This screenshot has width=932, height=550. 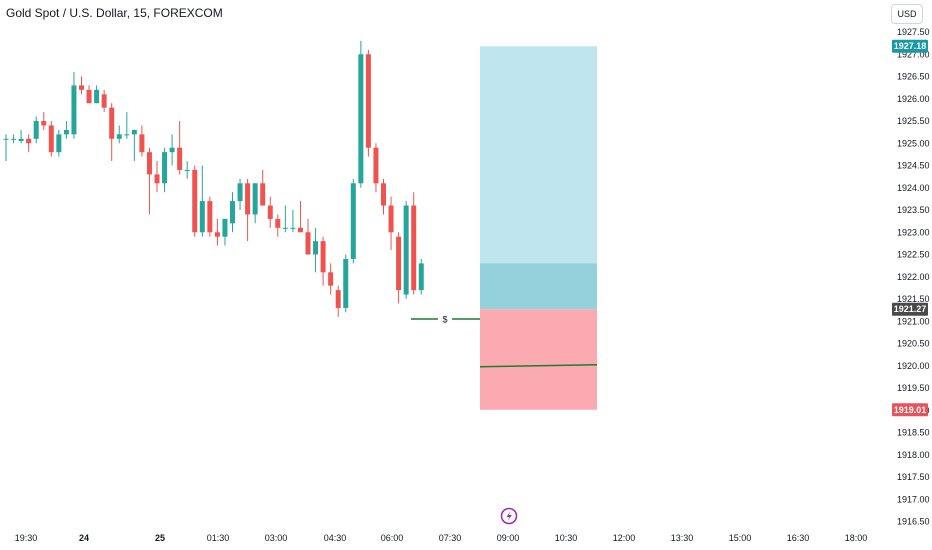 What do you see at coordinates (218, 538) in the screenshot?
I see `x-tick-label: 01:30` at bounding box center [218, 538].